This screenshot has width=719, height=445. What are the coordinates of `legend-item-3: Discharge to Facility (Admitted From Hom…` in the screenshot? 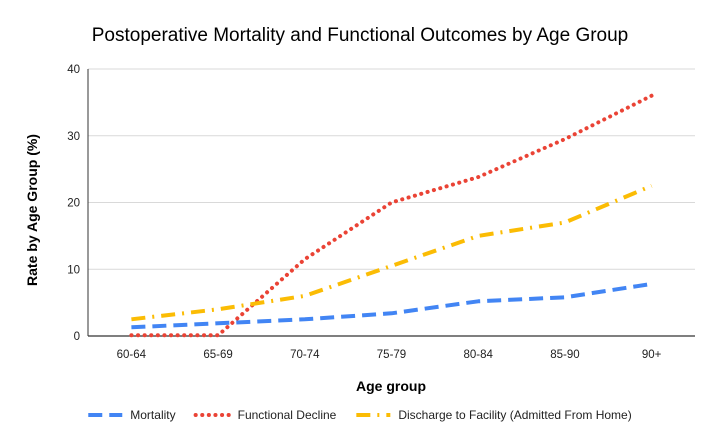 It's located at (494, 415).